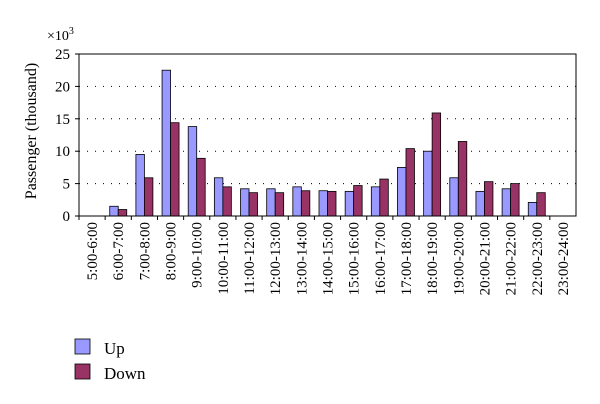 The height and width of the screenshot is (404, 600). Describe the element at coordinates (82, 371) in the screenshot. I see `legend-swatch-down` at that location.